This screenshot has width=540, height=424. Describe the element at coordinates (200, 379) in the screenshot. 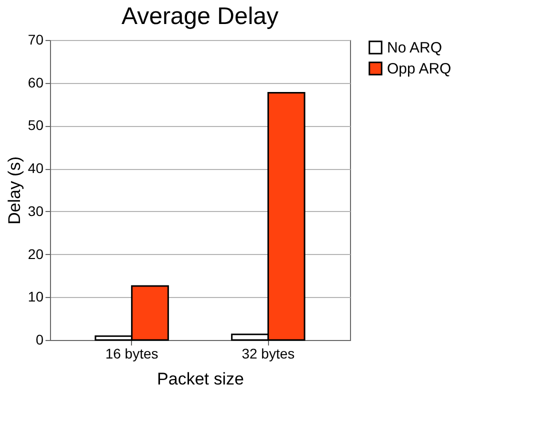

I see `x-axis-title: Packet size` at that location.